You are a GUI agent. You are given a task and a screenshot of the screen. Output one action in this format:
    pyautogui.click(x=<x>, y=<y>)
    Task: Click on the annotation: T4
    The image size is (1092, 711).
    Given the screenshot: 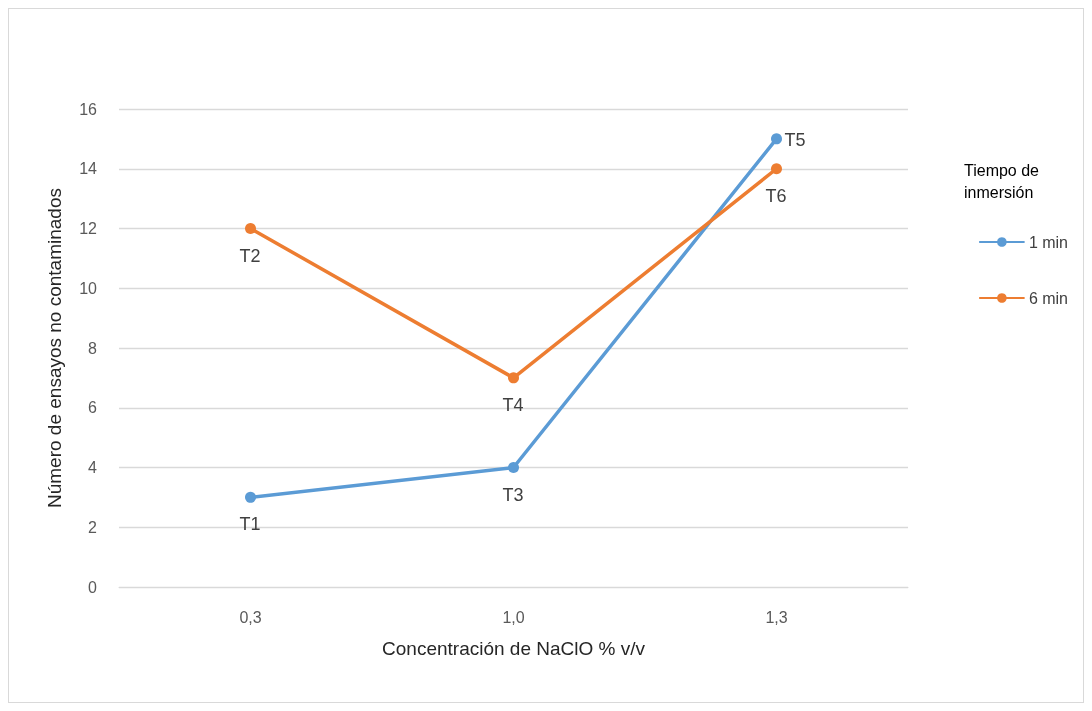 What is the action you would take?
    pyautogui.click(x=513, y=404)
    